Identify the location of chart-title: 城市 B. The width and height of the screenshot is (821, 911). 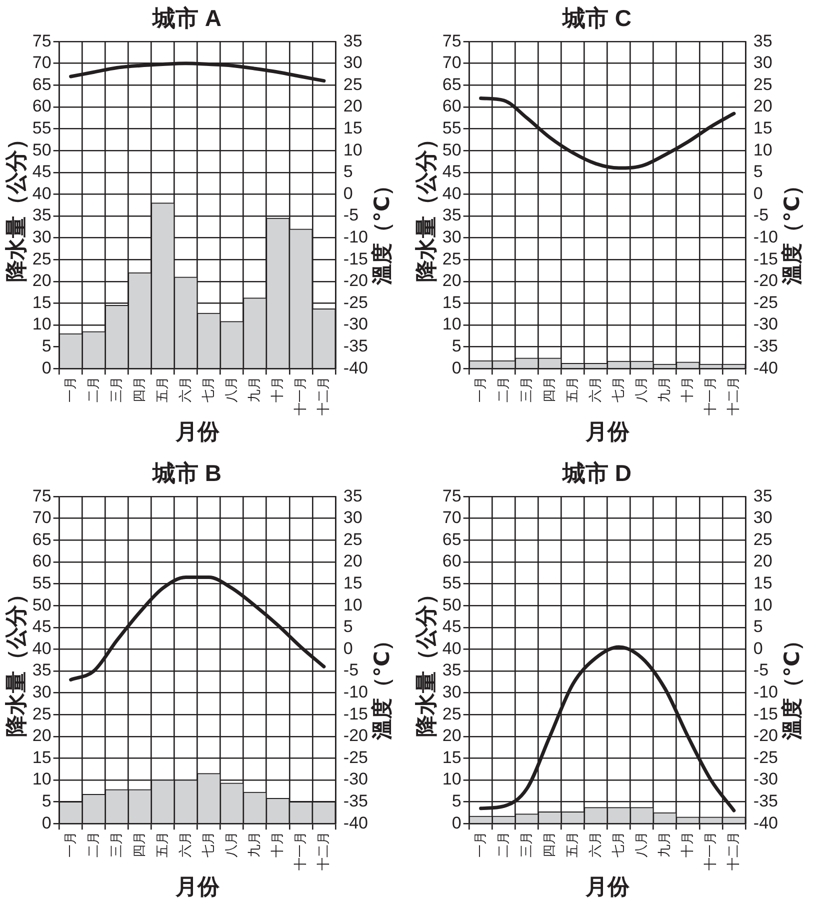
(187, 473).